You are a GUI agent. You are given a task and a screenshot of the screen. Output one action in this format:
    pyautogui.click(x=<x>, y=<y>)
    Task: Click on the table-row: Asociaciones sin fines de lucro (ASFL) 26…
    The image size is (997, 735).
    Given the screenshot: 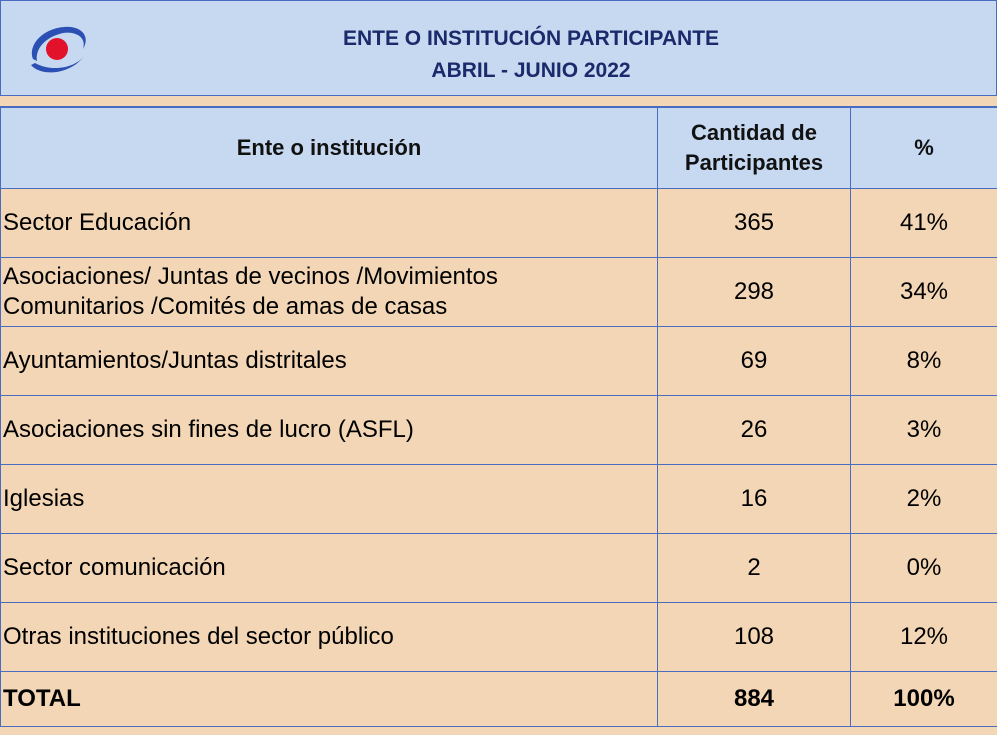 What is the action you would take?
    pyautogui.click(x=498, y=430)
    